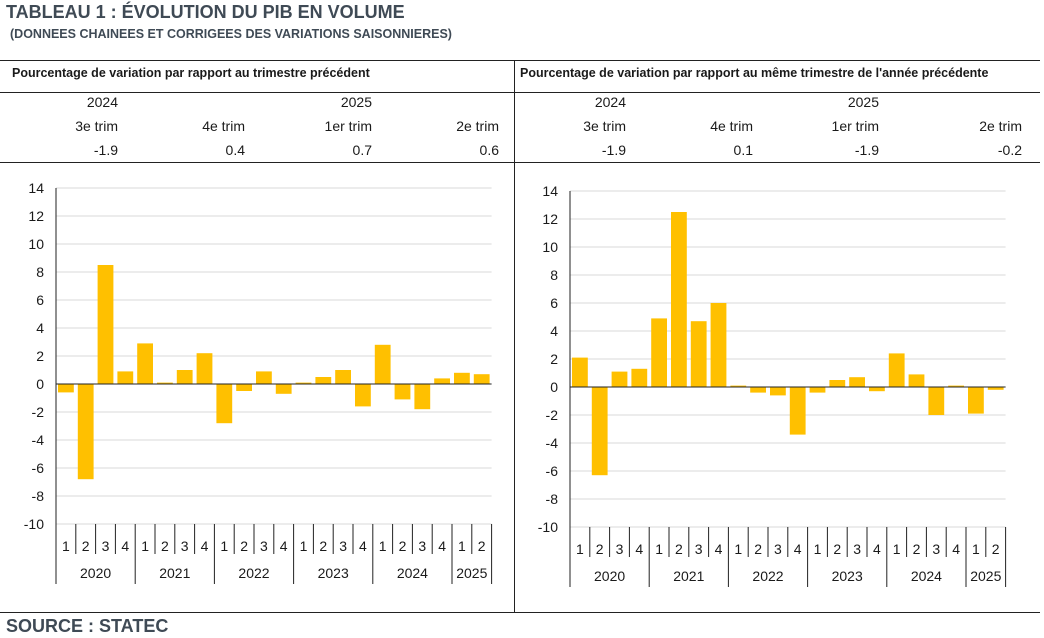  I want to click on left-table-value: 0.7, so click(362, 150).